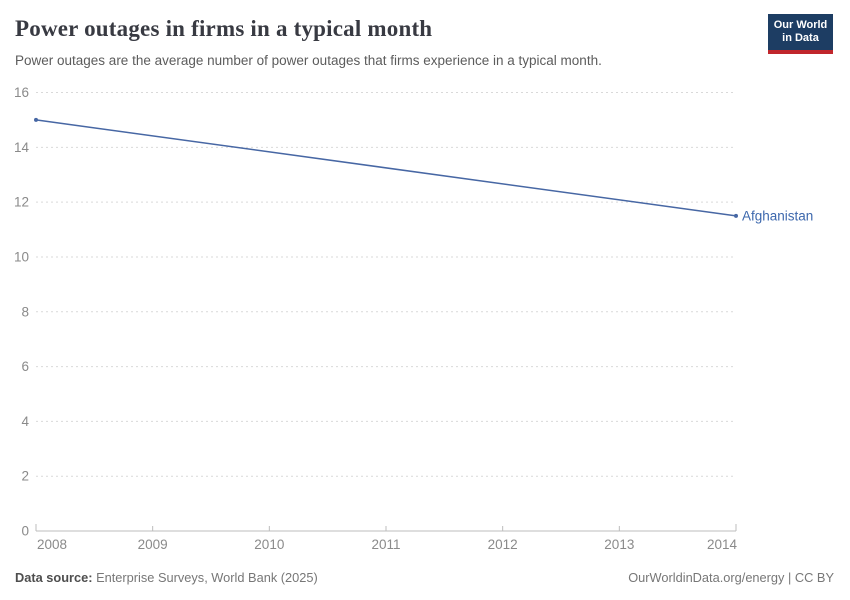 The image size is (850, 600). Describe the element at coordinates (205, 577) in the screenshot. I see `data-source-value: Enterprise Surveys, World Bank (2025)` at that location.